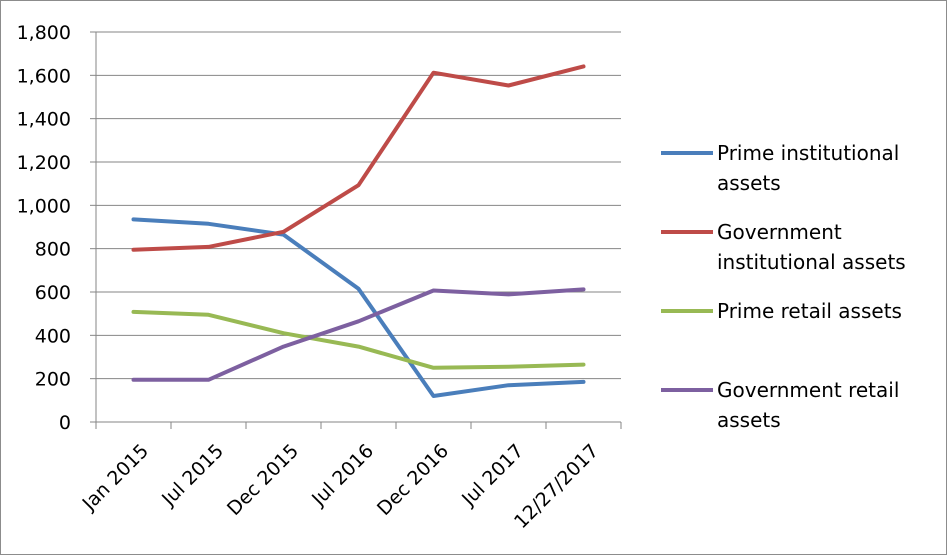 The width and height of the screenshot is (947, 555). I want to click on y-tick-label: 800, so click(53, 250).